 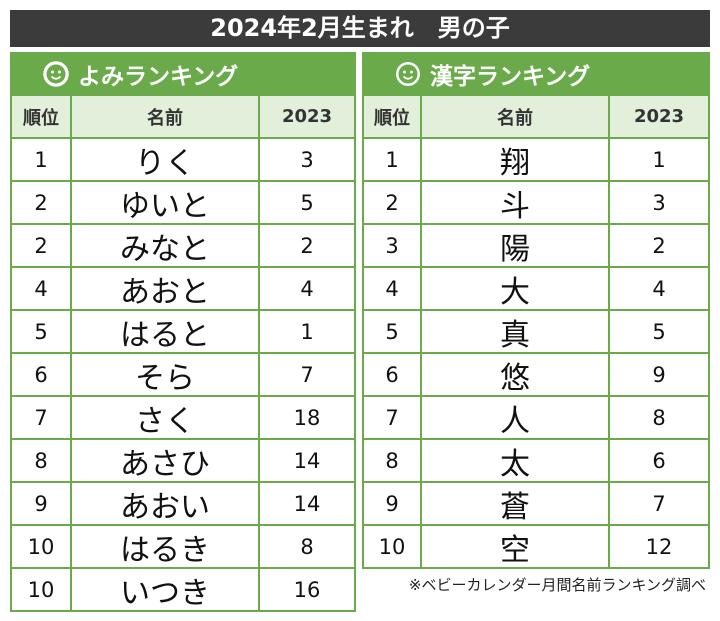 What do you see at coordinates (392, 245) in the screenshot?
I see `rank-cell: 3` at bounding box center [392, 245].